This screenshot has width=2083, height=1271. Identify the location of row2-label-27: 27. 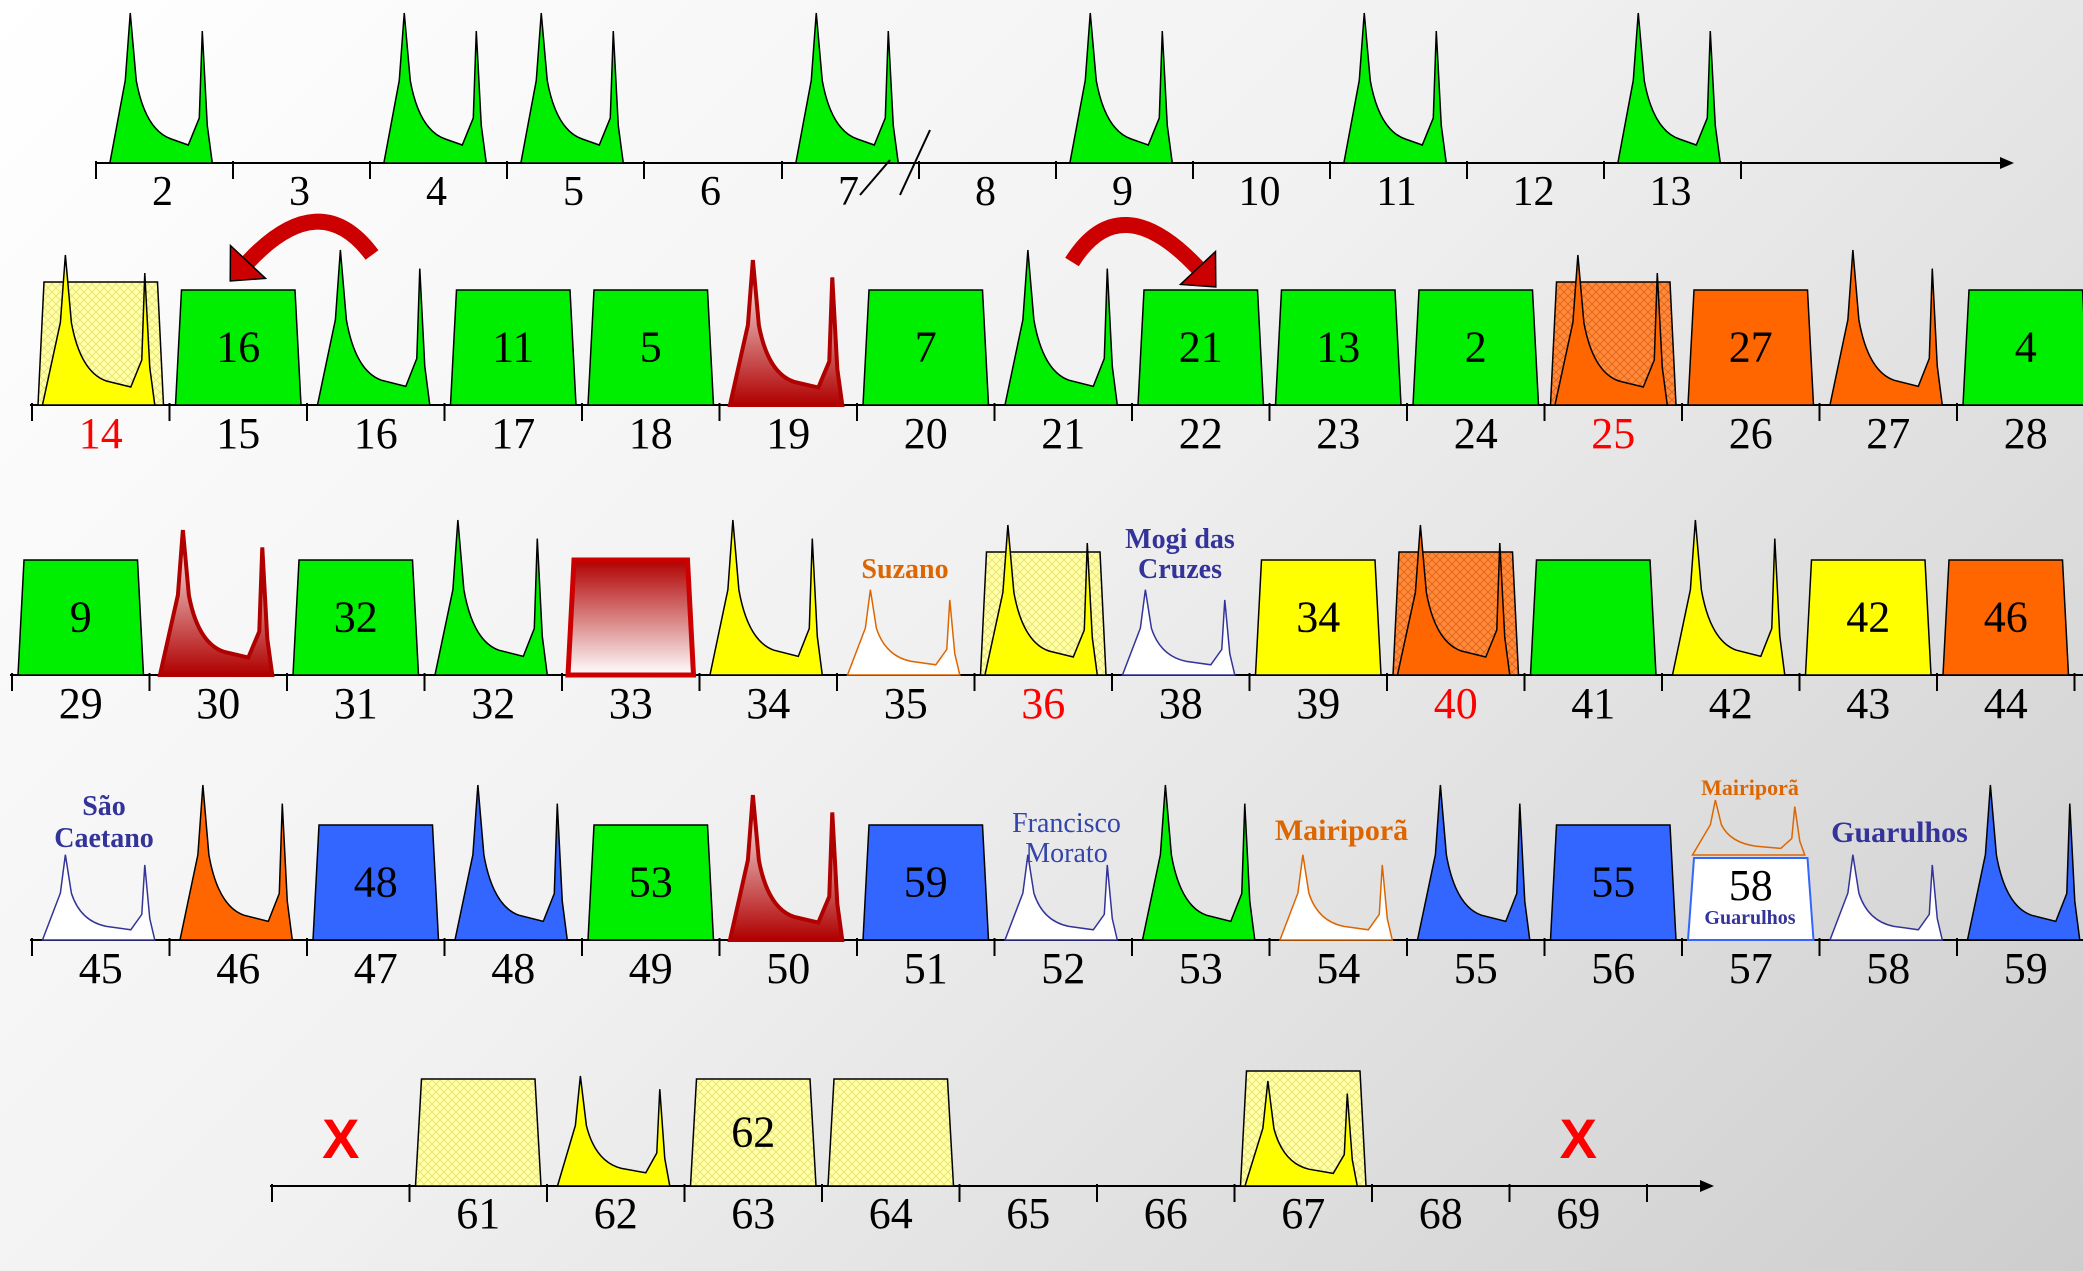
(1888, 433).